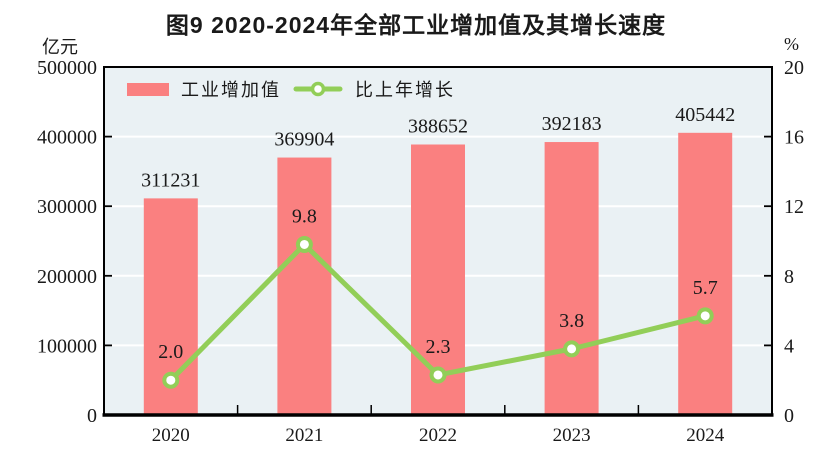  I want to click on left-axis-tick-label: 200000, so click(67, 277).